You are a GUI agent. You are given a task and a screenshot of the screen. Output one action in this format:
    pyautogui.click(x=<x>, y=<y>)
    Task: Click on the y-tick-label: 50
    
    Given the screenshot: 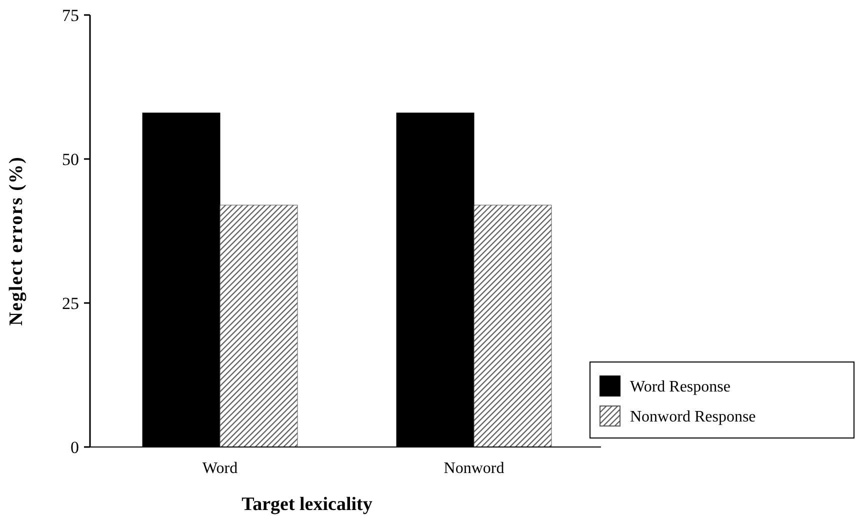 What is the action you would take?
    pyautogui.click(x=70, y=159)
    